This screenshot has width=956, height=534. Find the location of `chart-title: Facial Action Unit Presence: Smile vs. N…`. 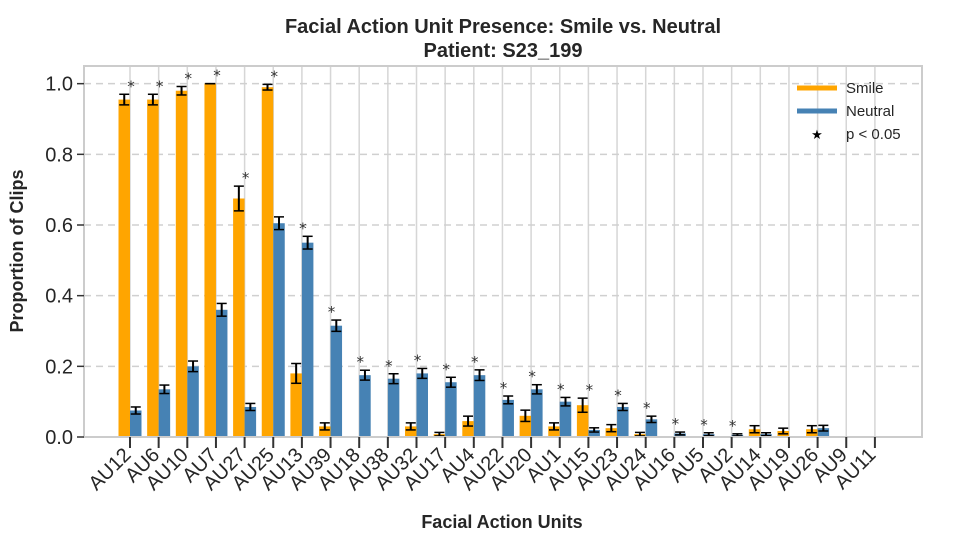

chart-title: Facial Action Unit Presence: Smile vs. N… is located at coordinates (503, 27).